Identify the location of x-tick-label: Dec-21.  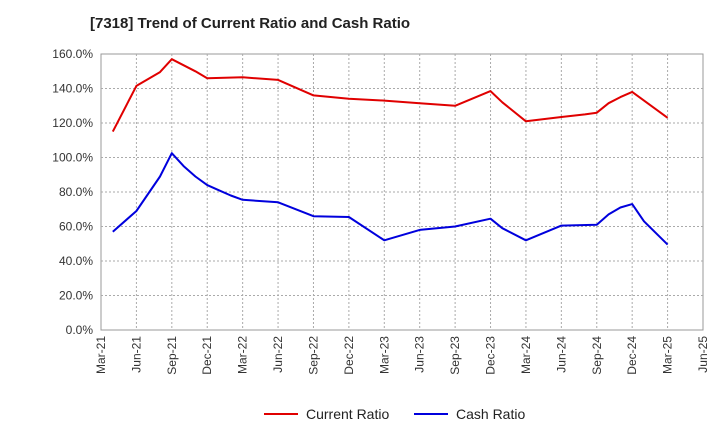
(207, 355).